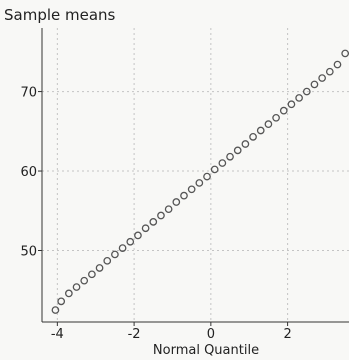  Describe the element at coordinates (57, 334) in the screenshot. I see `x-tick-label: -4` at that location.